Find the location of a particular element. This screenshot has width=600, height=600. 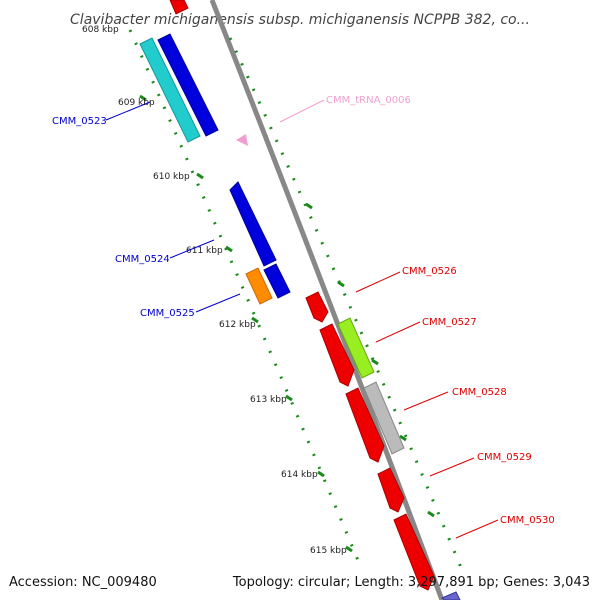

tick-label: 611 kbp is located at coordinates (204, 251).